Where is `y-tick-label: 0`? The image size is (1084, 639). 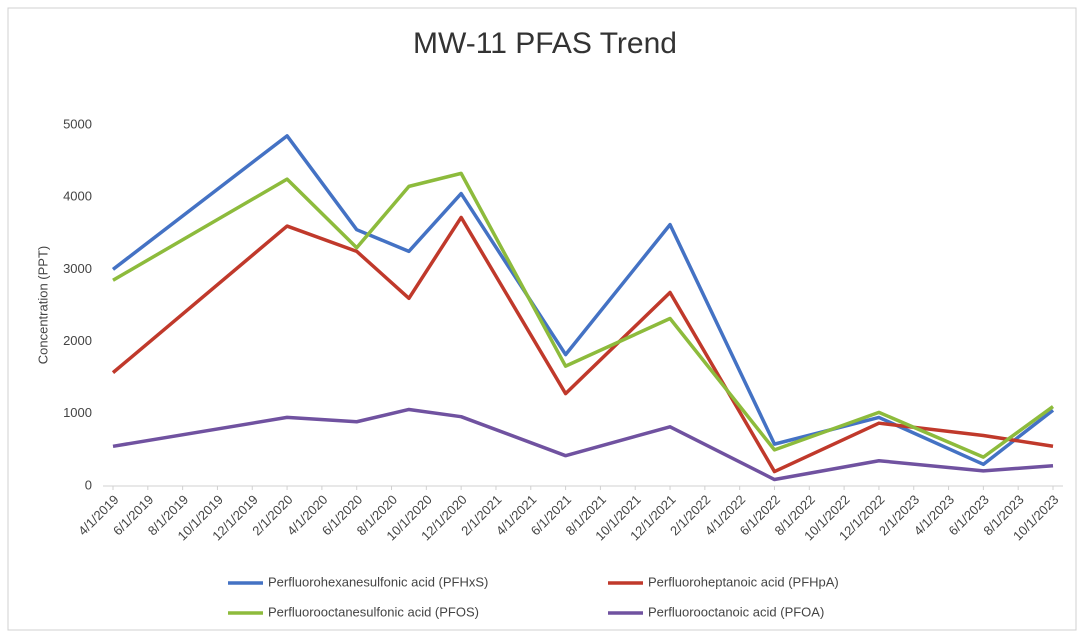
y-tick-label: 0 is located at coordinates (88, 484).